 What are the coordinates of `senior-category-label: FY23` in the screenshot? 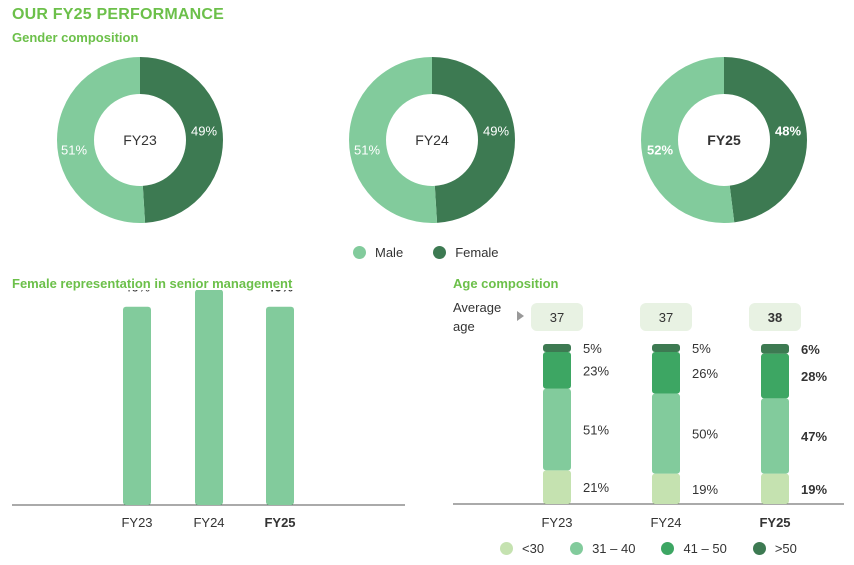 It's located at (136, 522).